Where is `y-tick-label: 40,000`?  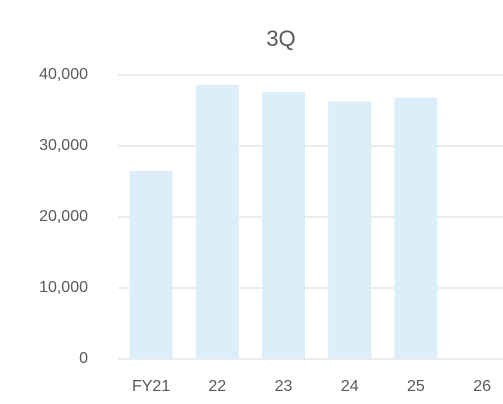 y-tick-label: 40,000 is located at coordinates (63, 74).